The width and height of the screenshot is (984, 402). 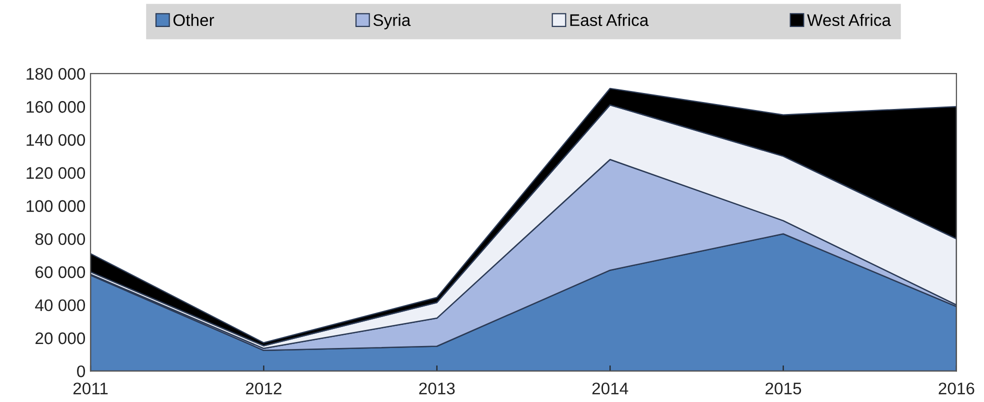 What do you see at coordinates (56, 107) in the screenshot?
I see `y-tick-label: 160 000` at bounding box center [56, 107].